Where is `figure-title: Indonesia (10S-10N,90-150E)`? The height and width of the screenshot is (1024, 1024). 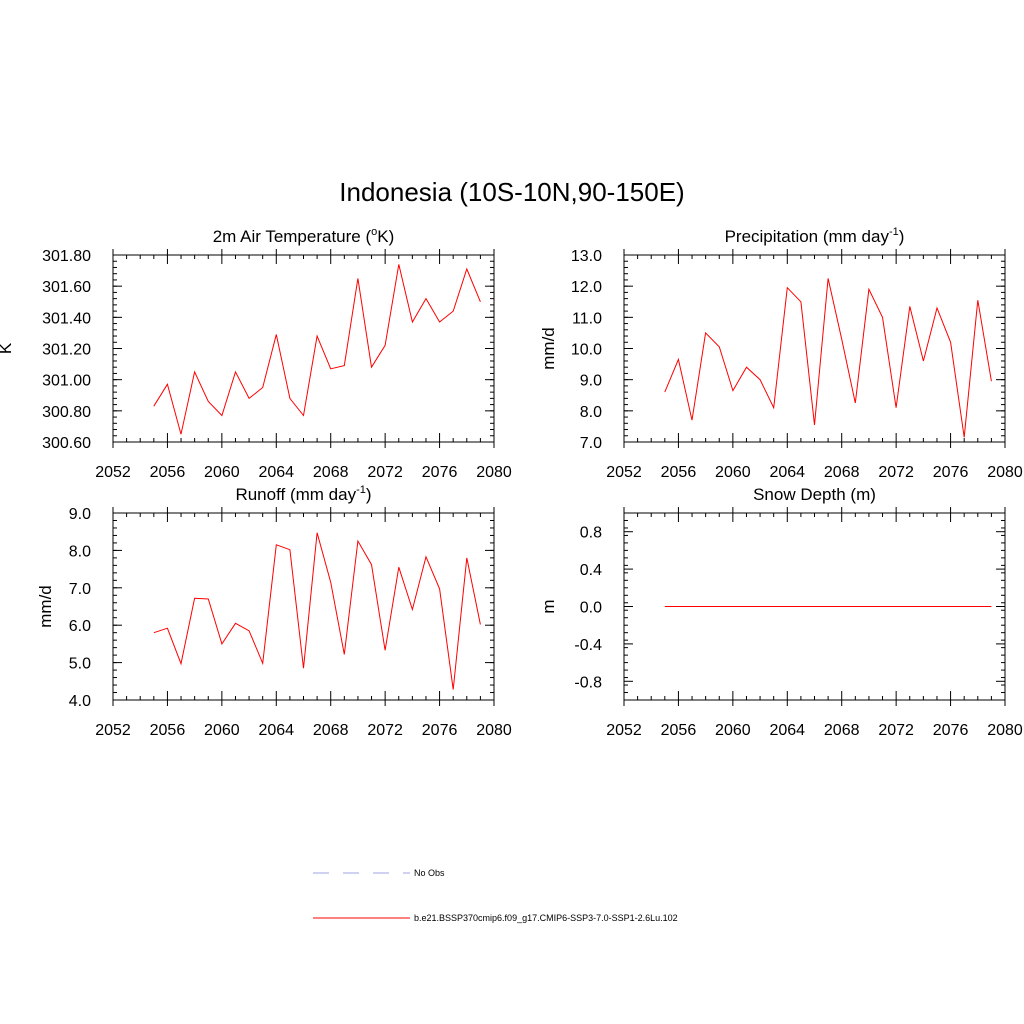 figure-title: Indonesia (10S-10N,90-150E) is located at coordinates (511, 192).